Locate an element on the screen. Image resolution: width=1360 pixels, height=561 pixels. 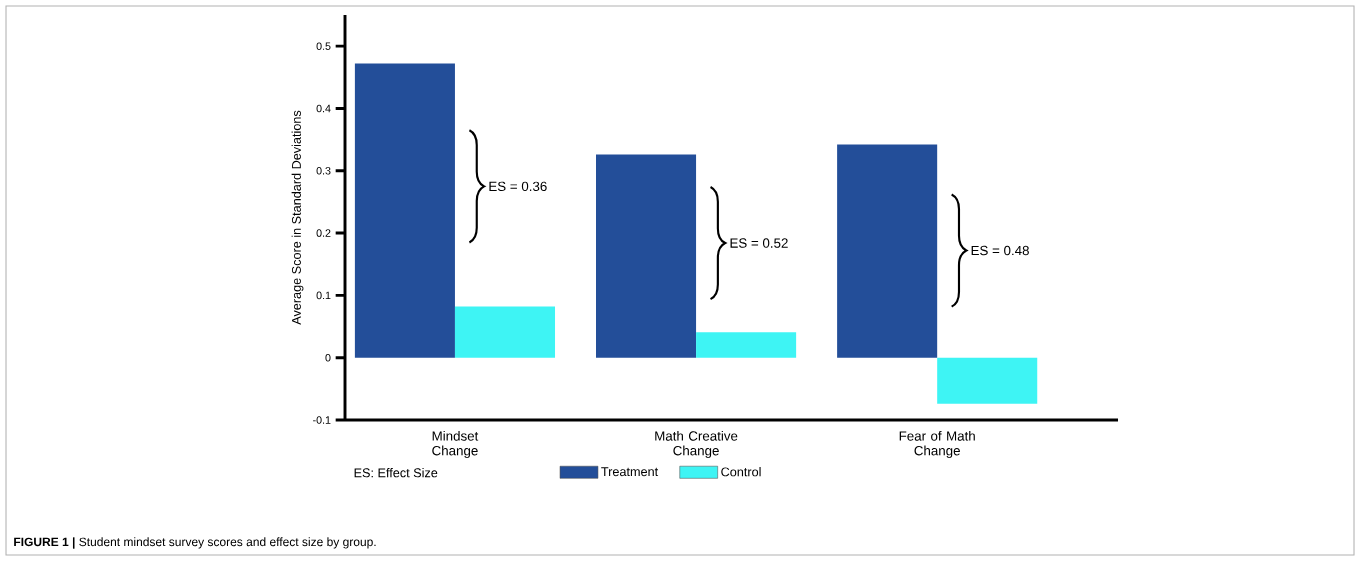
annotation: ES = 0.52 is located at coordinates (759, 243).